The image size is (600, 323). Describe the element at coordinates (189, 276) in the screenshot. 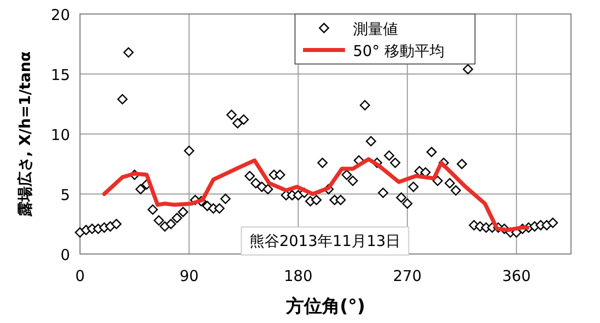

I see `x-tick-label: 90` at that location.